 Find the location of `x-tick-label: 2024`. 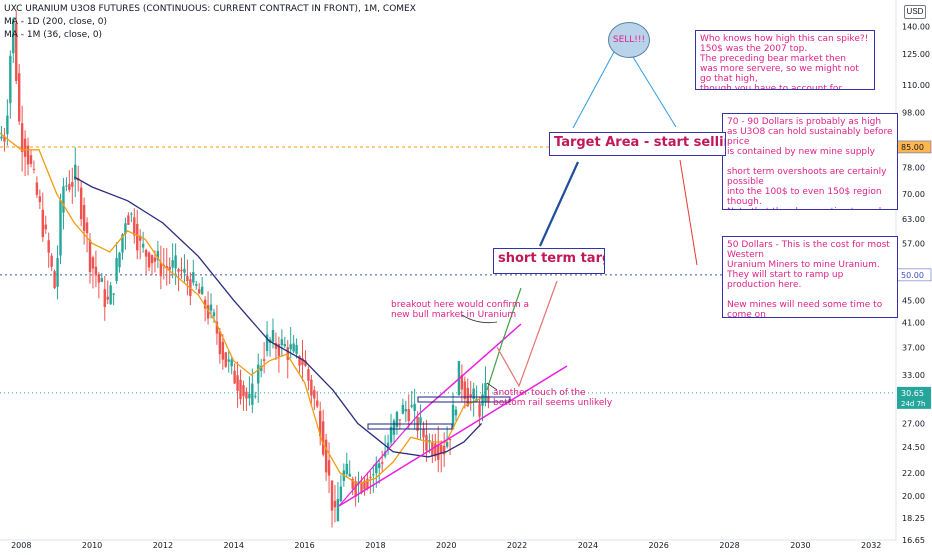

x-tick-label: 2024 is located at coordinates (588, 545).